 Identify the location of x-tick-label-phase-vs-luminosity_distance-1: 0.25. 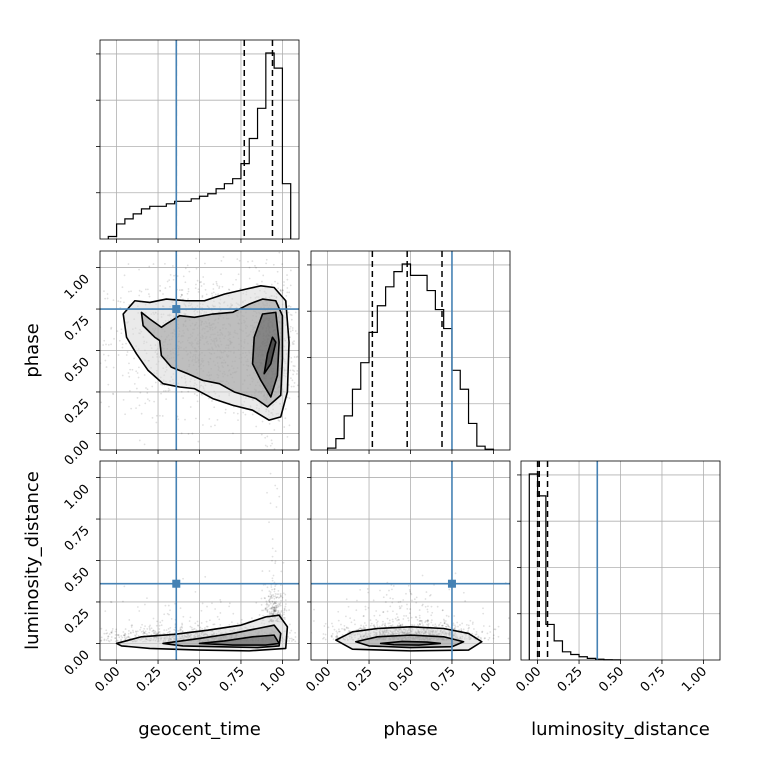
(360, 679).